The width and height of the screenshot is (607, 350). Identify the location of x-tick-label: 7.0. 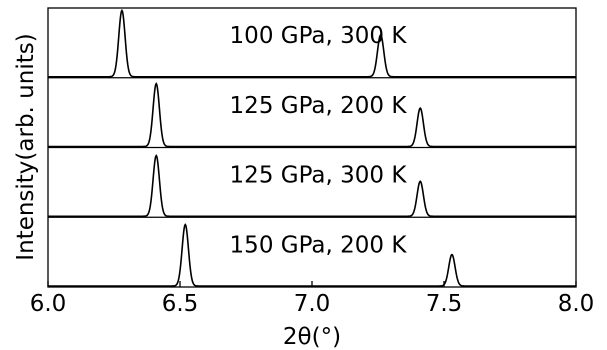
(312, 304).